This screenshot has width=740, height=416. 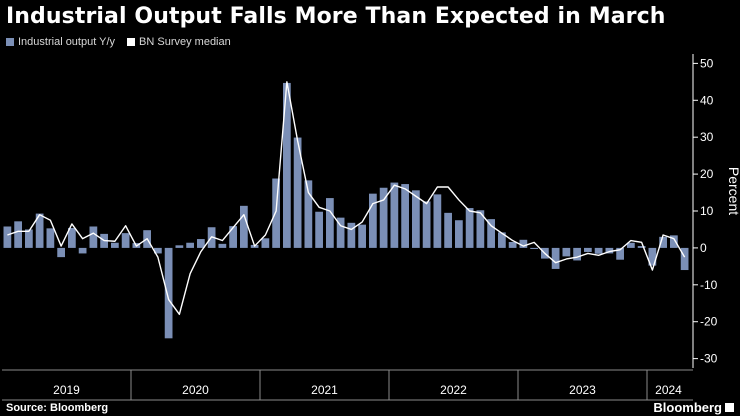 I want to click on y-tick-label: 10, so click(x=707, y=211).